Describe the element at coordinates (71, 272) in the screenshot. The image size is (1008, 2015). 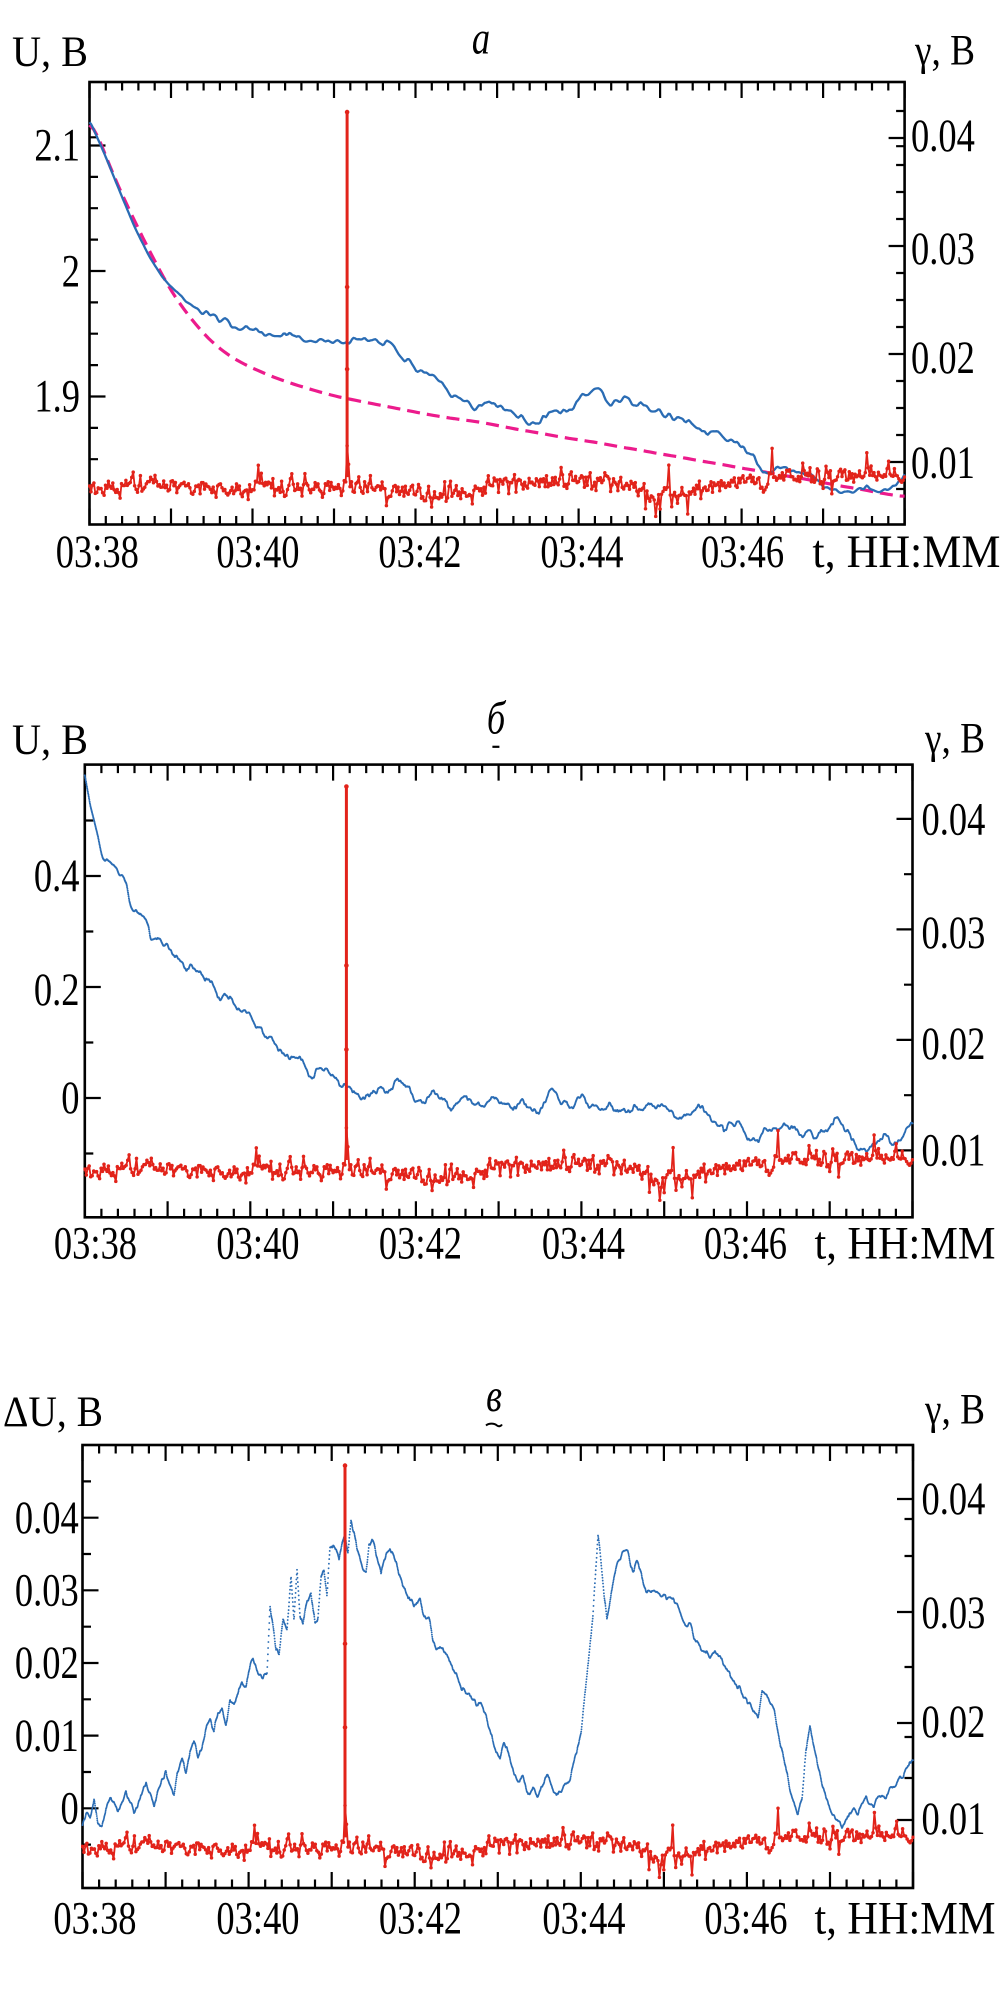
I see `svg-text: 2` at that location.